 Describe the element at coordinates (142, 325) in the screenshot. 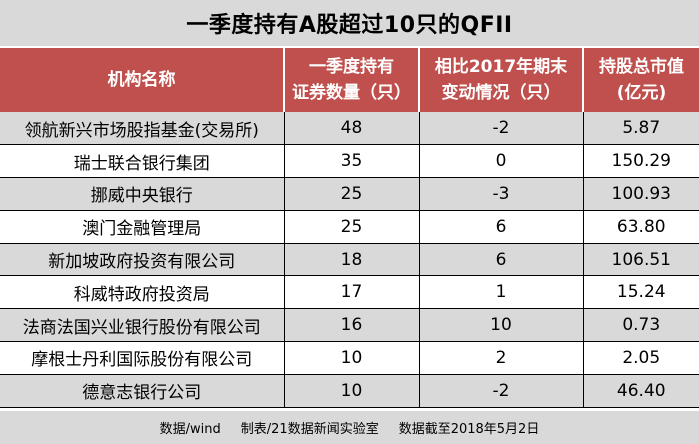

I see `cell-institution-name: 法商法国兴业银行股份有限公司` at that location.